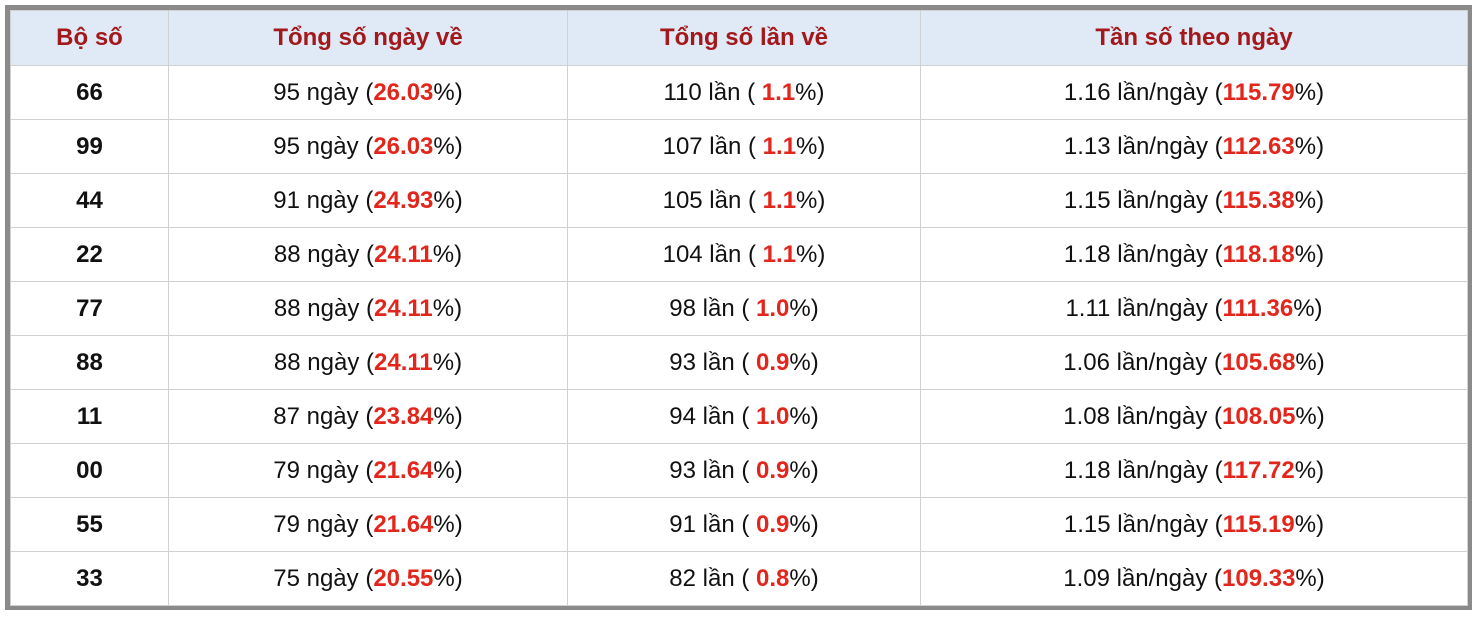 Image resolution: width=1478 pixels, height=620 pixels. Describe the element at coordinates (1259, 578) in the screenshot. I see `highlight-value: 109.33` at that location.